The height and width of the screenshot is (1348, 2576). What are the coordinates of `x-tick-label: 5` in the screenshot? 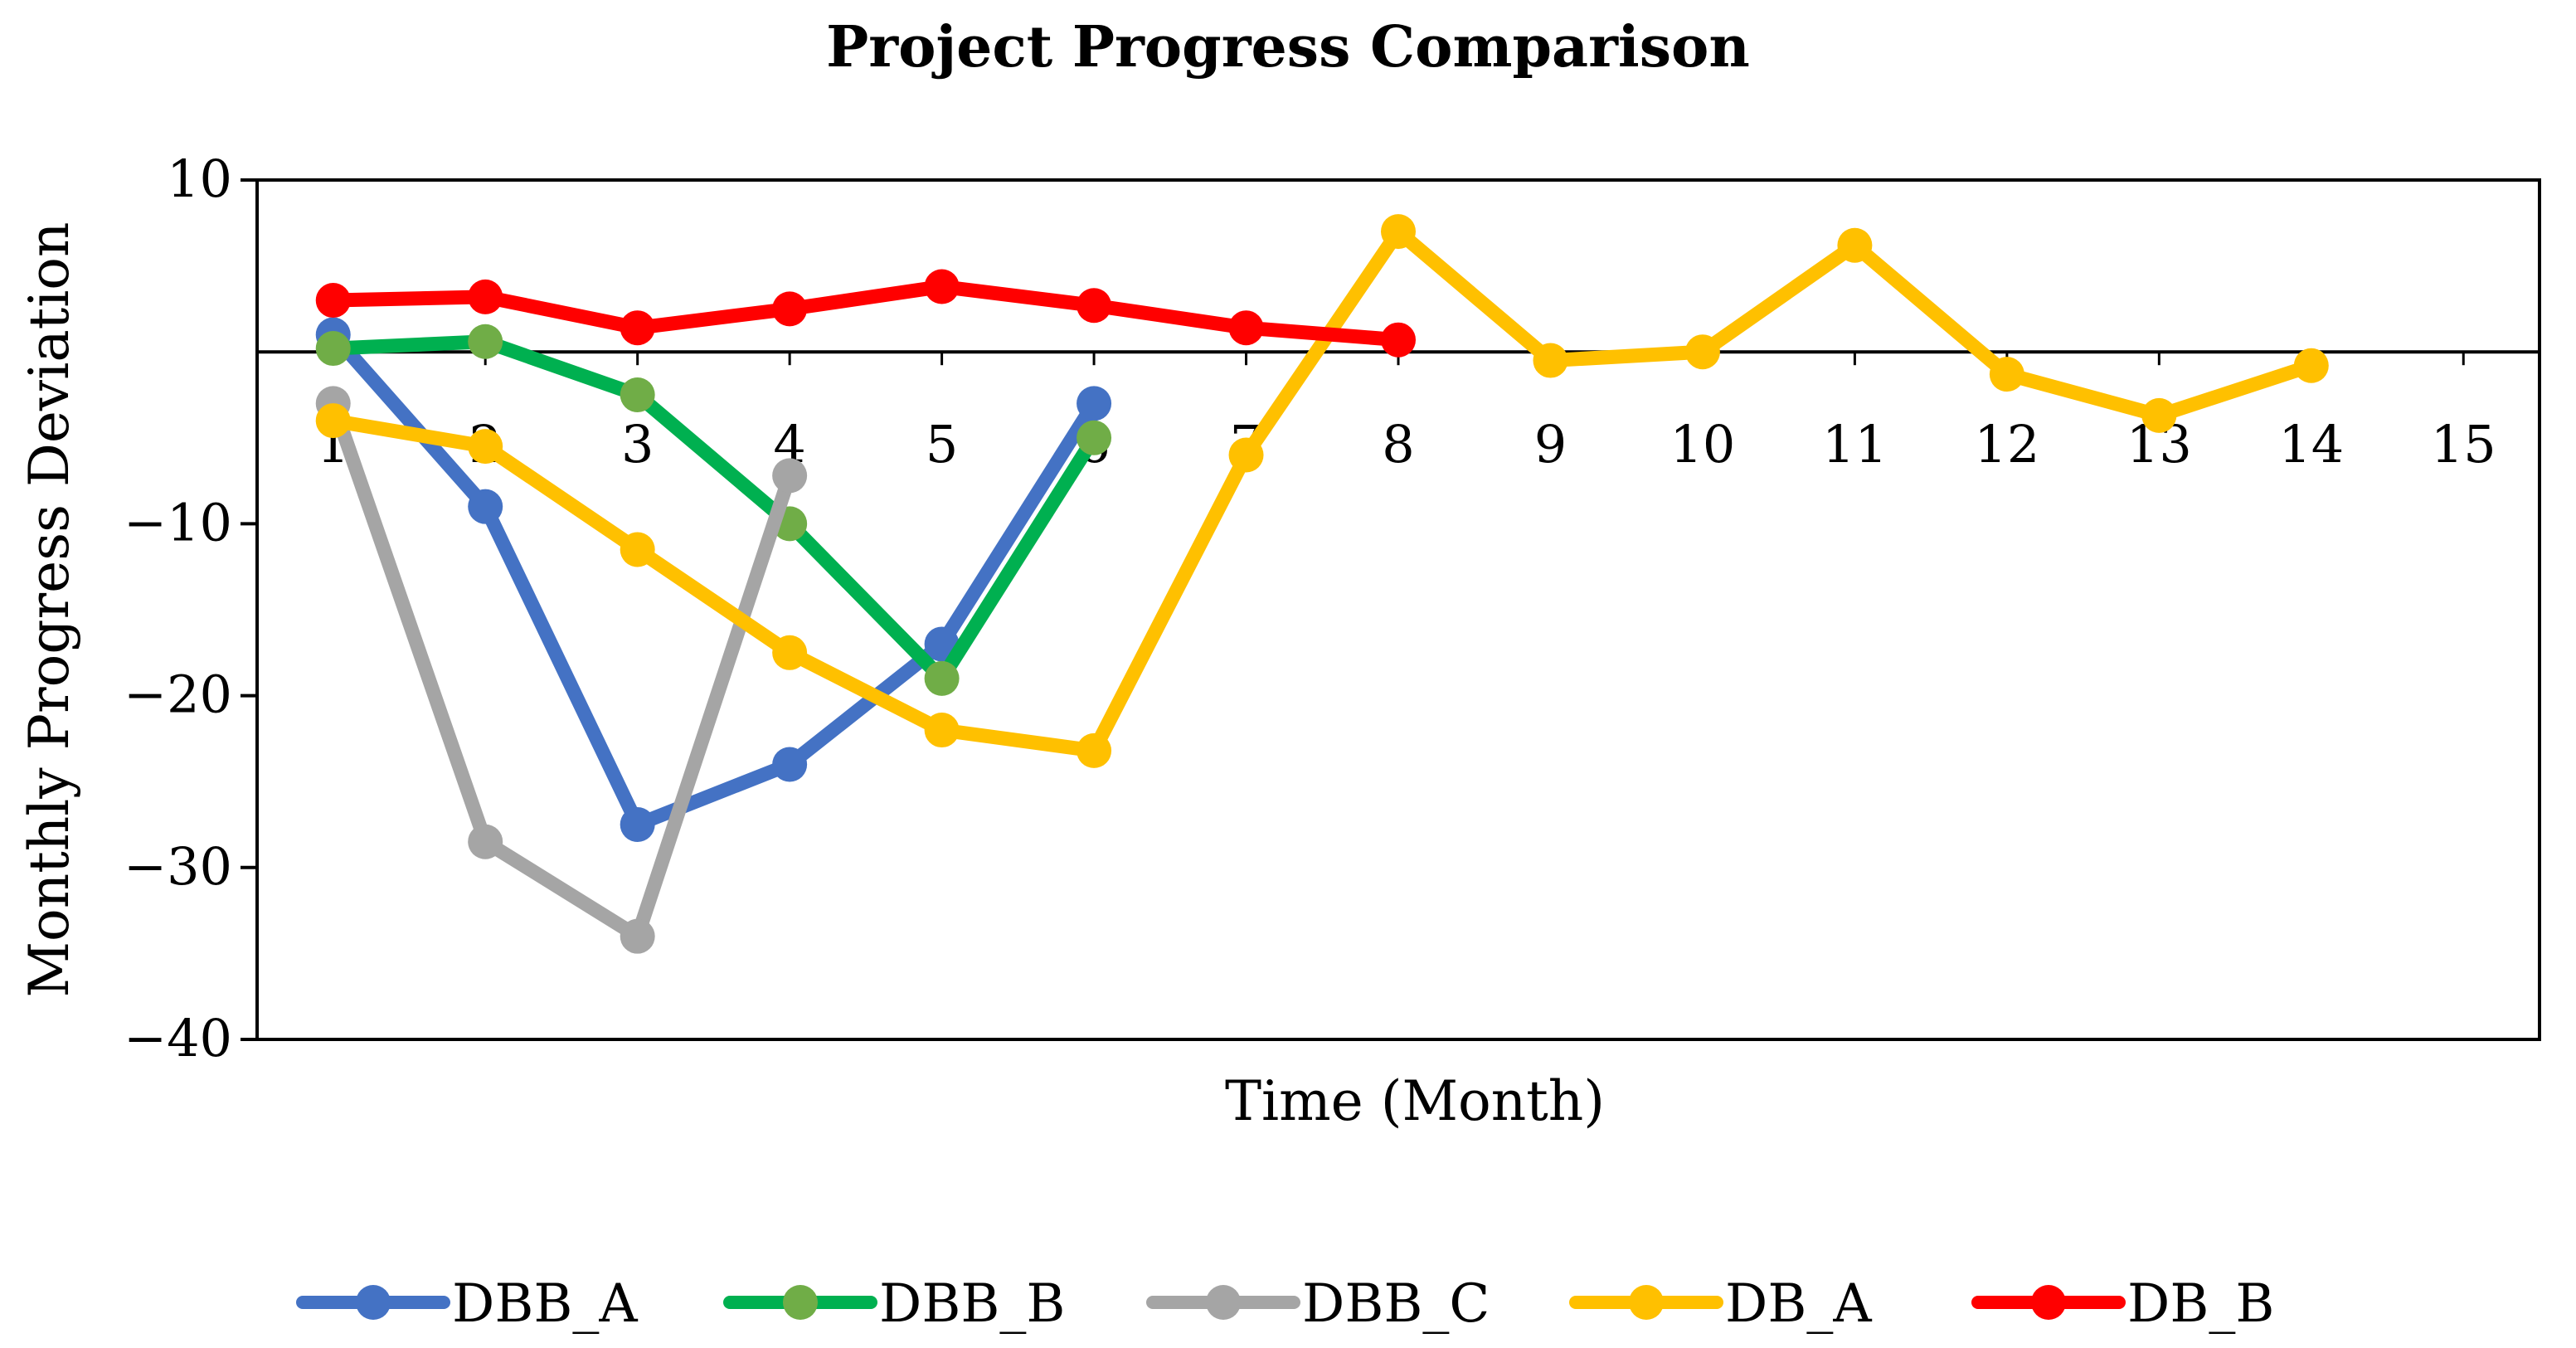 It's located at (942, 444).